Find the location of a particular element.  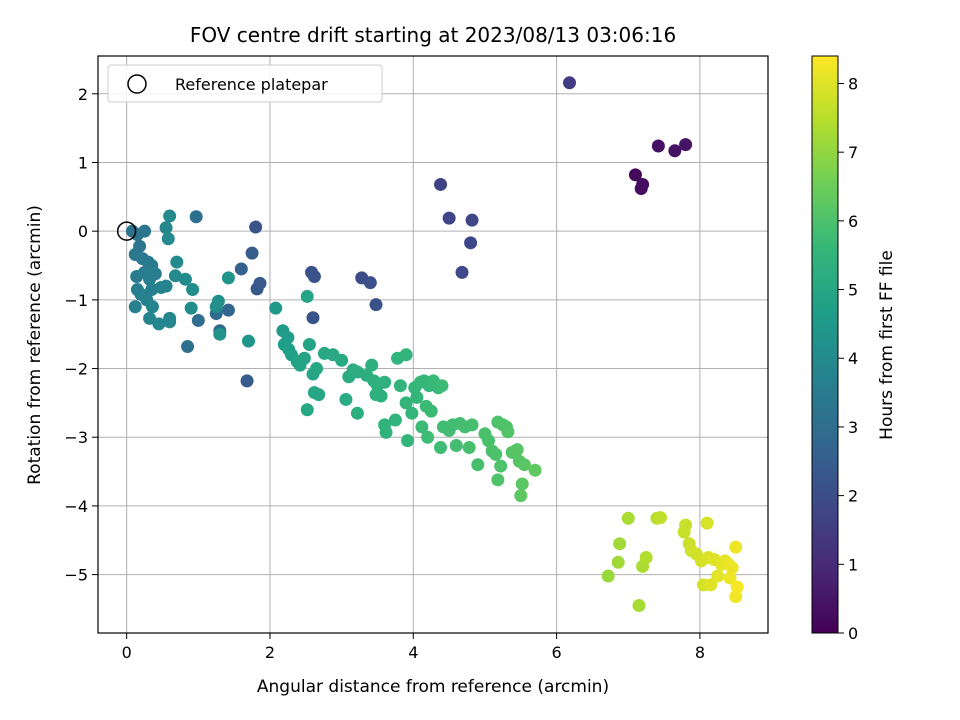

y-tick-label: 1 is located at coordinates (83, 162).